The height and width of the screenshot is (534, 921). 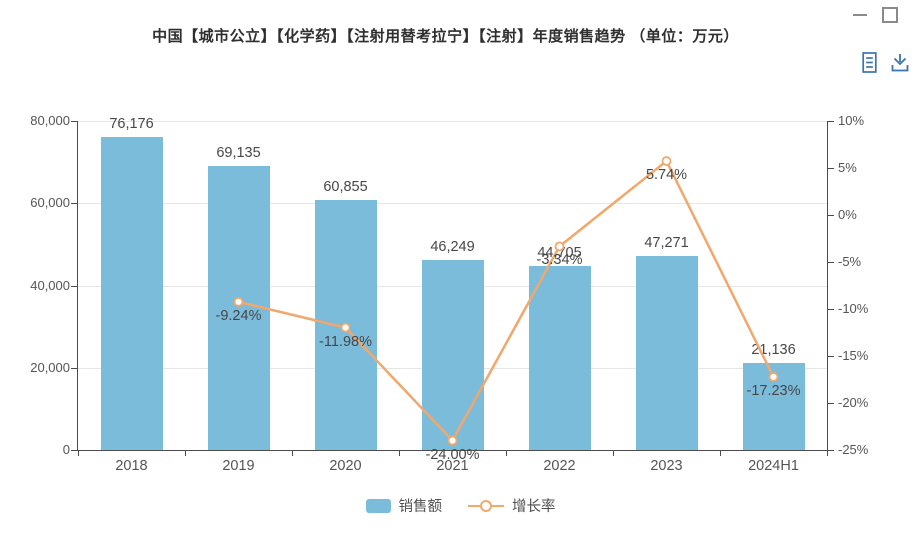 I want to click on maximize-button, so click(x=889, y=15).